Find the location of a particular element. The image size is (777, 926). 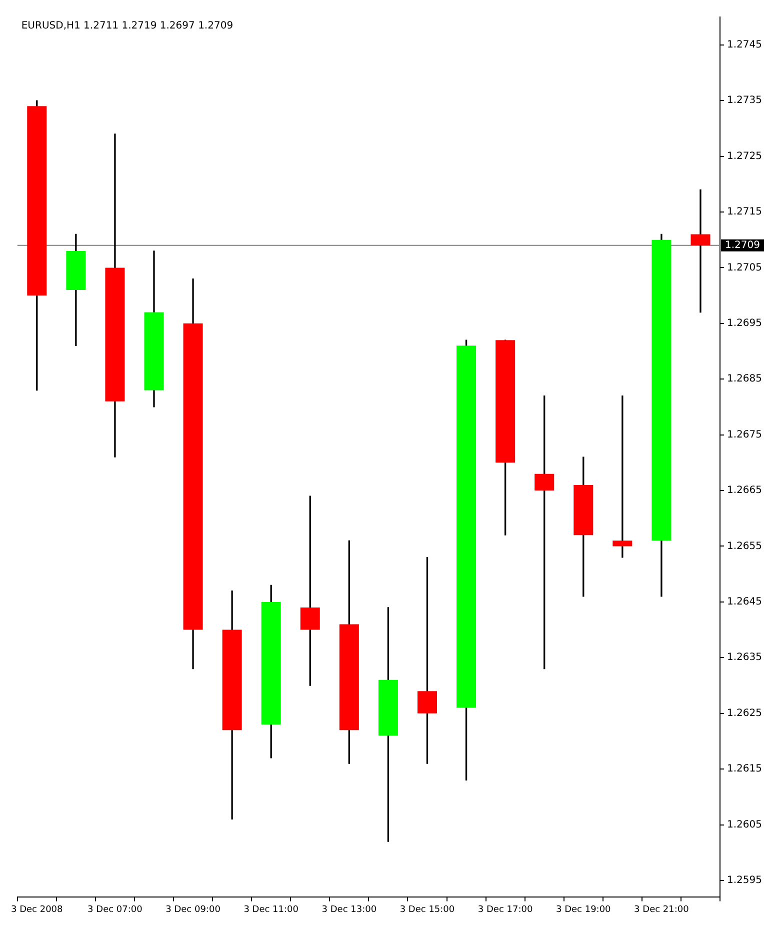

y-tick-label: 1.2675 is located at coordinates (744, 434).